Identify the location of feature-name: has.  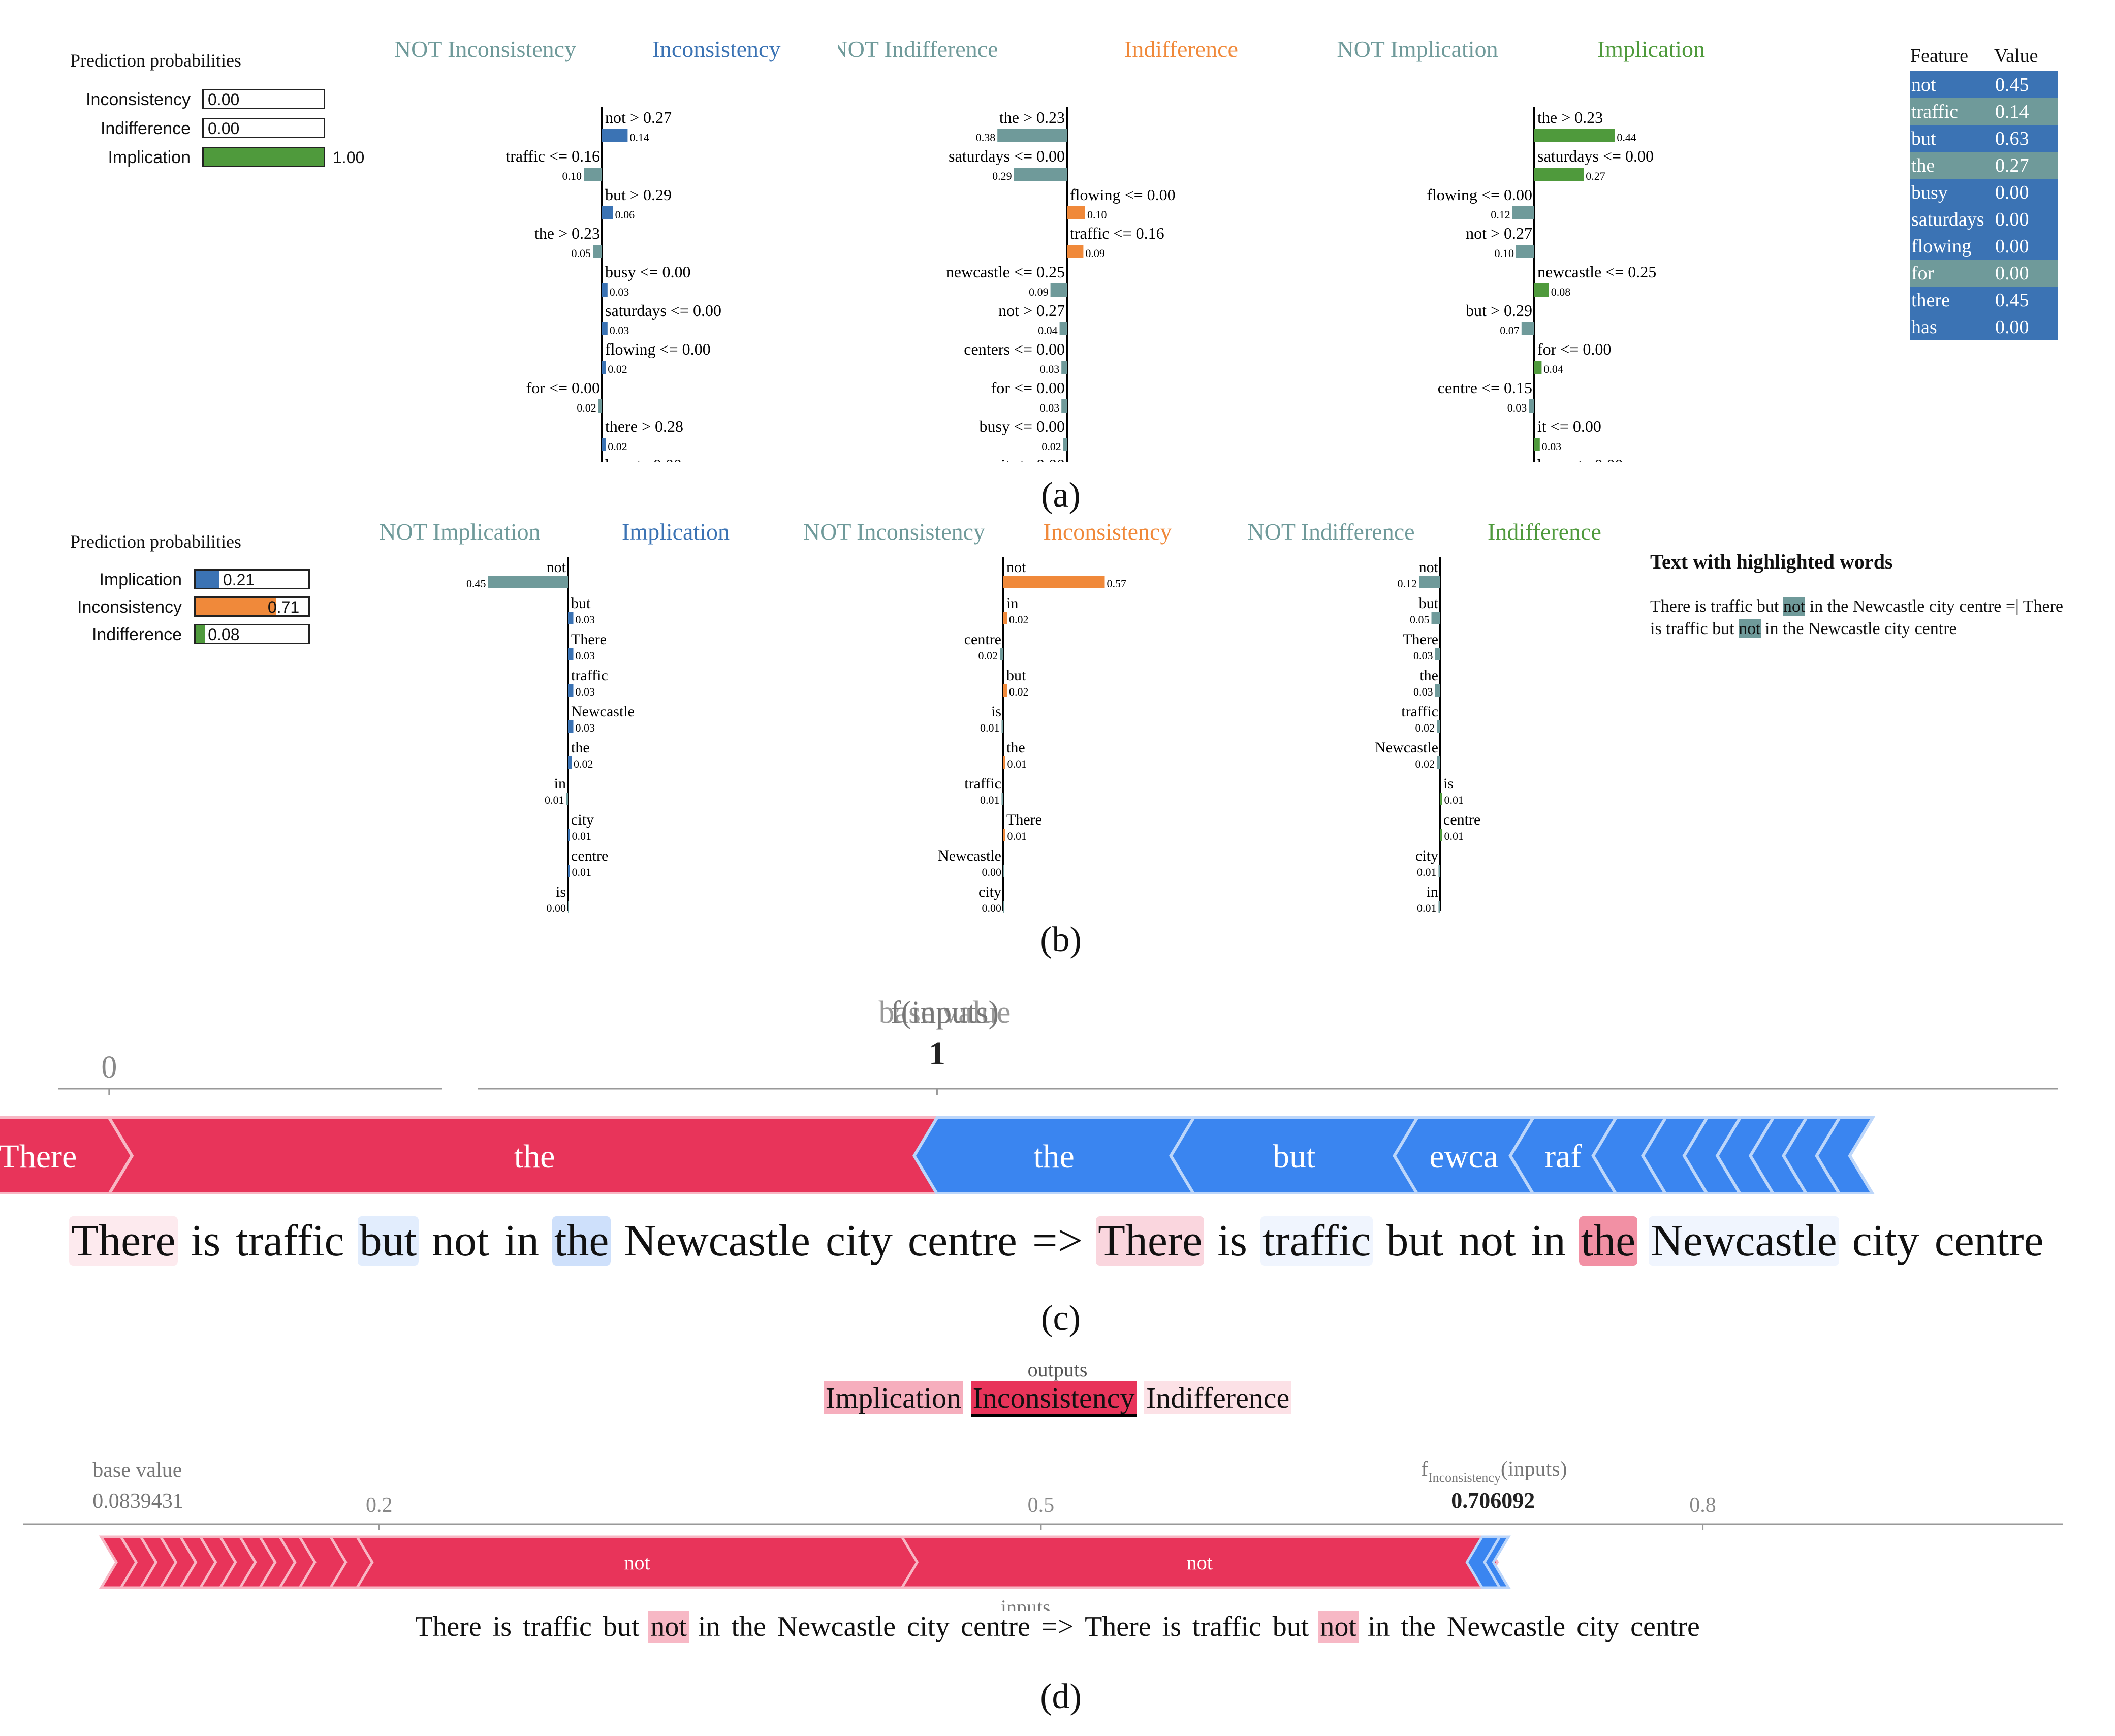
(1924, 327).